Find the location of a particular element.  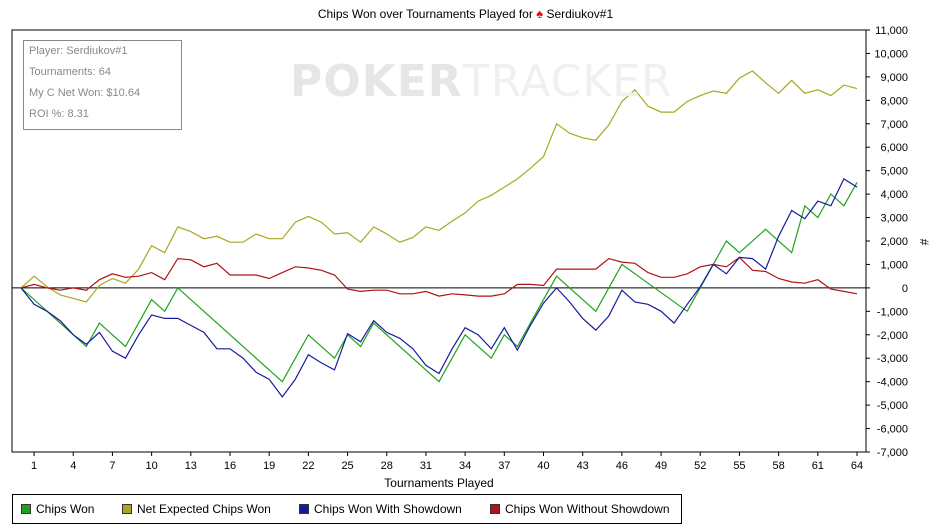

x-tick-label: 40 is located at coordinates (543, 466).